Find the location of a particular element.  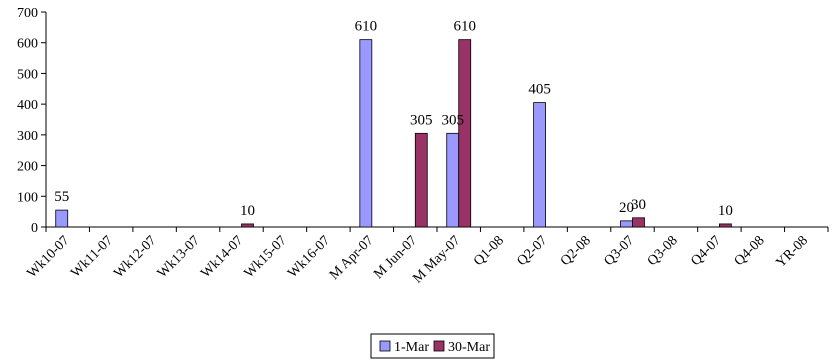

x-tick-label-q3-07: Q3-07 is located at coordinates (619, 251).